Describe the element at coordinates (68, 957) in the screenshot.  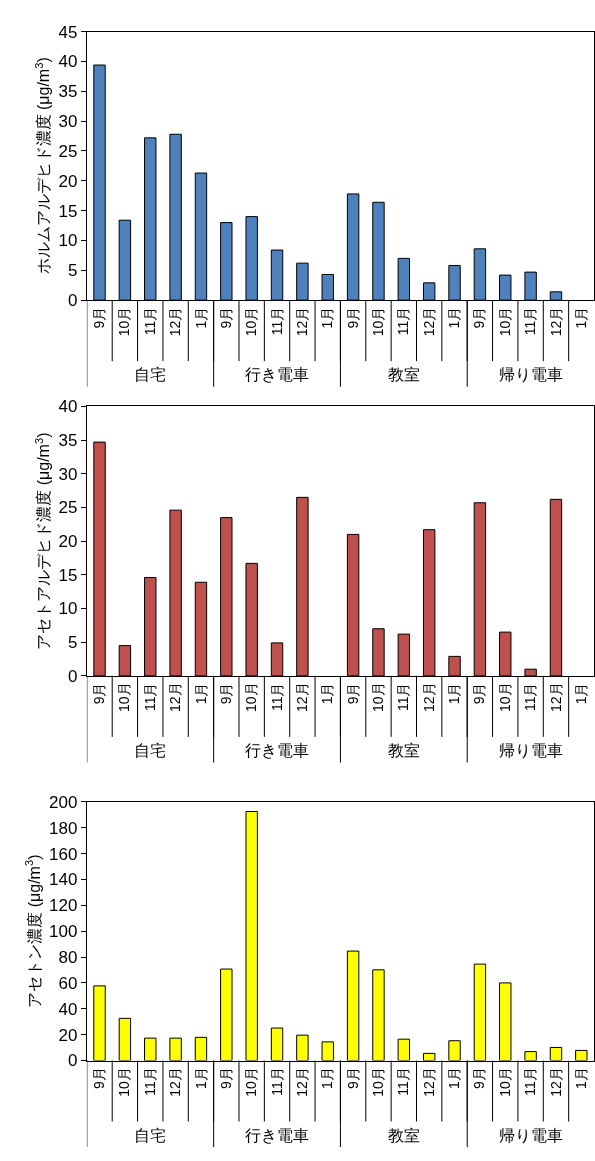
I see `y-tick-label: 80` at that location.